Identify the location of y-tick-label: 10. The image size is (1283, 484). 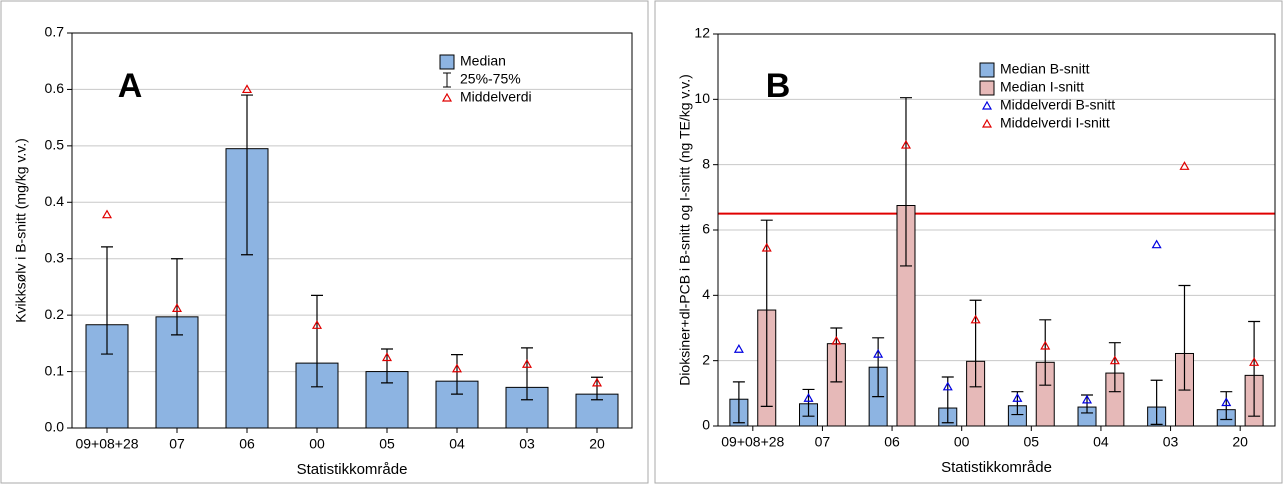
(702, 98).